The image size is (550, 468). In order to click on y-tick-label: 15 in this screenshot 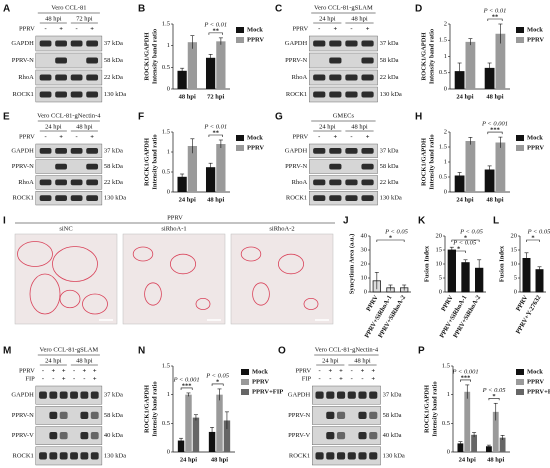, I will do `click(439, 249)`.